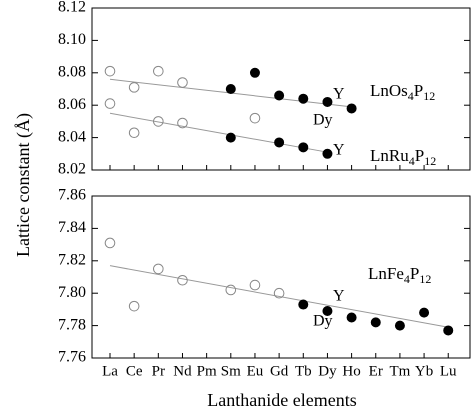  What do you see at coordinates (72, 324) in the screenshot?
I see `y-tick-label: 7.78` at bounding box center [72, 324].